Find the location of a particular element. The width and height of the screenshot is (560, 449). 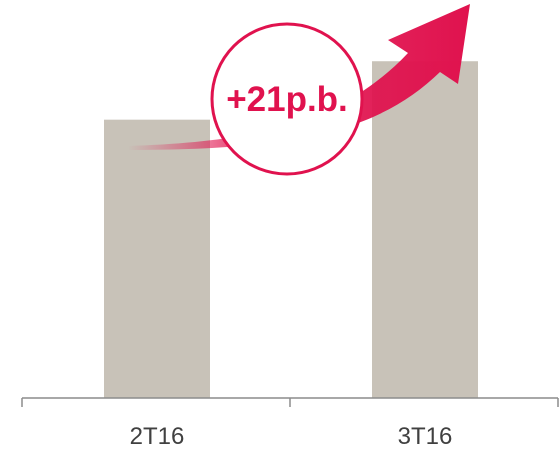

growth-badge-circle is located at coordinates (287, 99).